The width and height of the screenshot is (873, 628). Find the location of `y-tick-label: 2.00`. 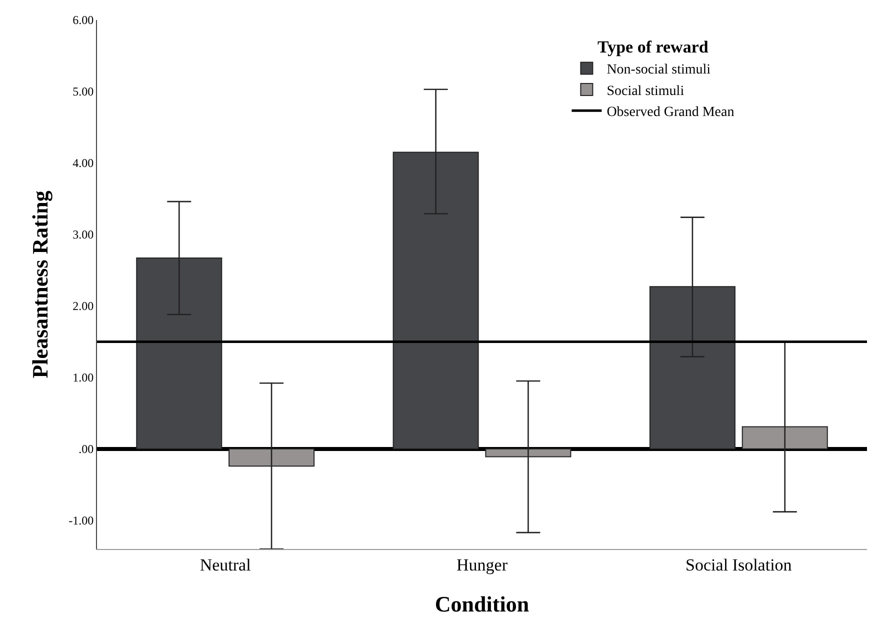

y-tick-label: 2.00 is located at coordinates (83, 306).